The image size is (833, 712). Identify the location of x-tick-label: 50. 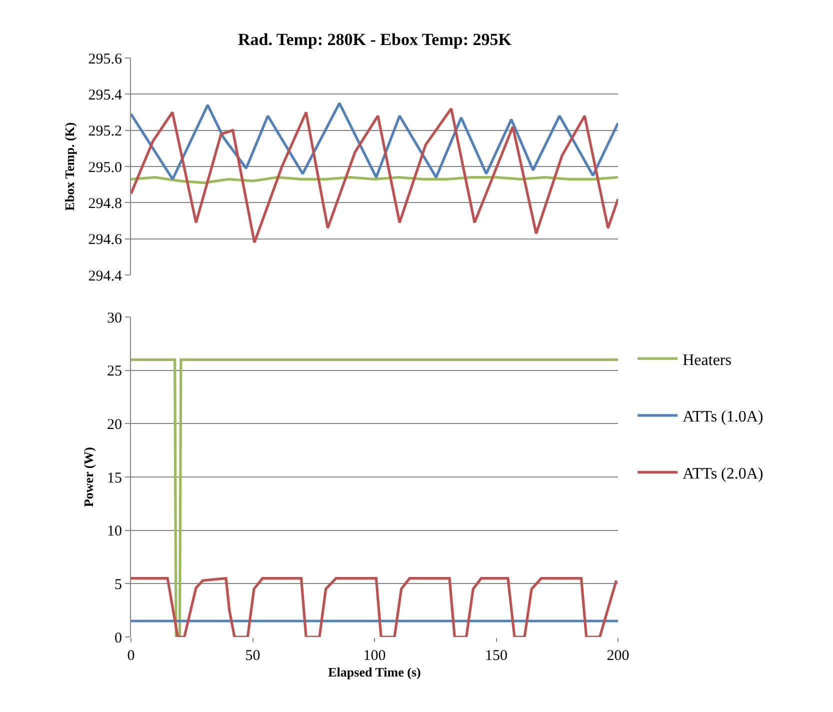
(252, 656).